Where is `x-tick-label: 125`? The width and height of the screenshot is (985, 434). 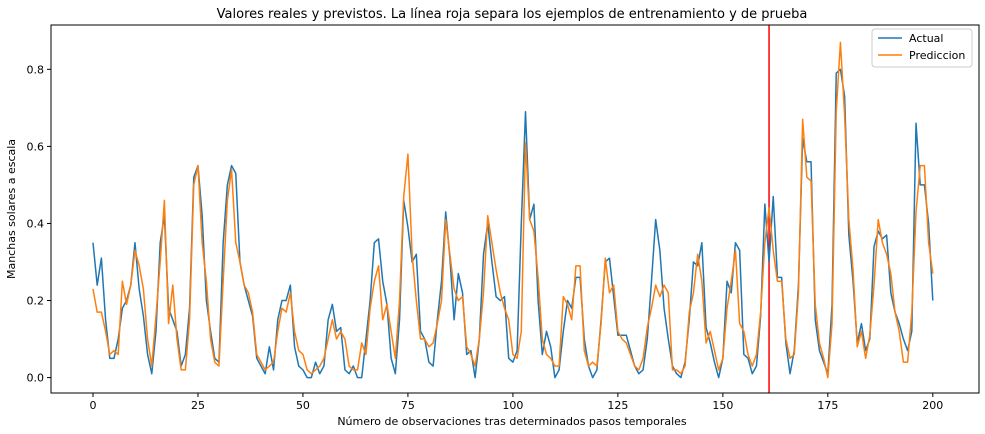 x-tick-label: 125 is located at coordinates (617, 405).